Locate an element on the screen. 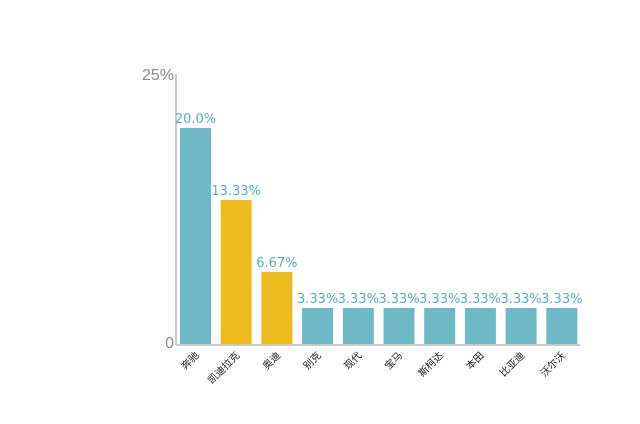  data-label-2: 13.33% is located at coordinates (236, 191).